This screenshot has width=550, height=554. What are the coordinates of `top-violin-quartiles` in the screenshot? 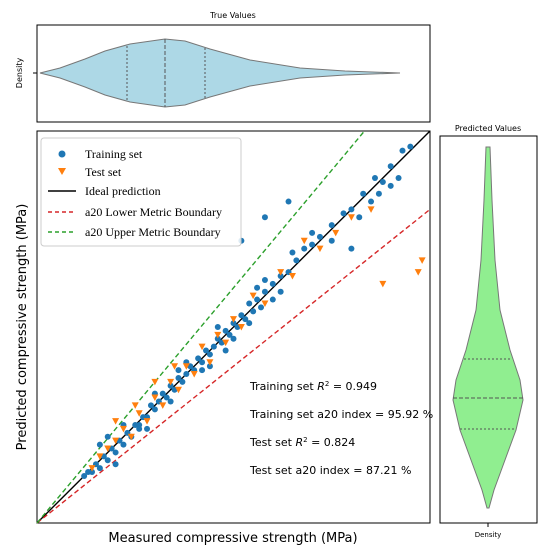 It's located at (166, 73).